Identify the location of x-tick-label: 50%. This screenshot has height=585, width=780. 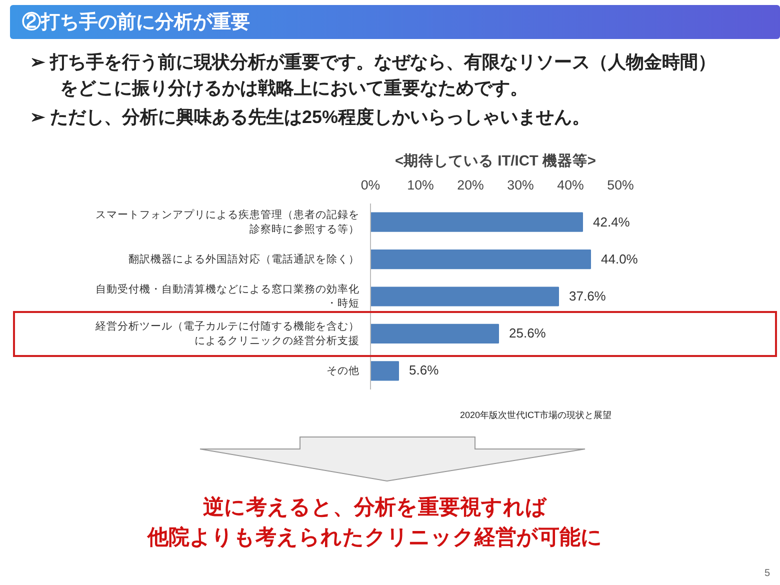
(620, 185).